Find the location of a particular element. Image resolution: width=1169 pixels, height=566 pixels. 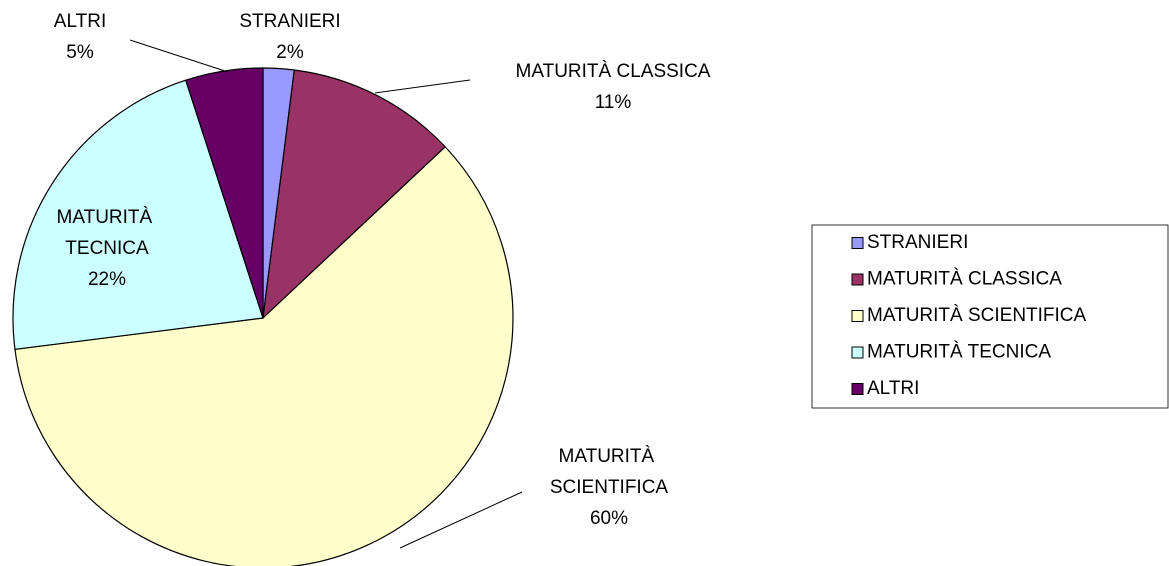

data-label-name: ALTRI is located at coordinates (80, 21).